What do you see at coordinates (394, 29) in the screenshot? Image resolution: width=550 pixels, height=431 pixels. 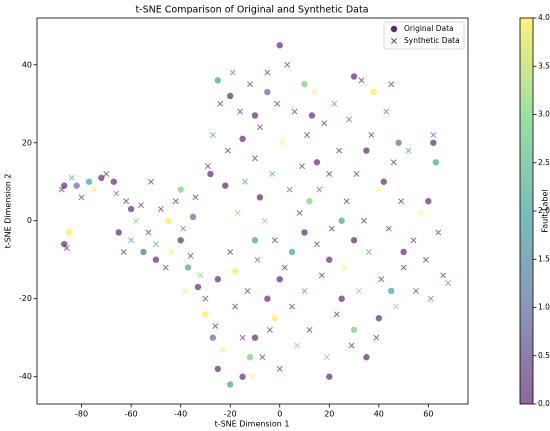 I see `legend-marker` at bounding box center [394, 29].